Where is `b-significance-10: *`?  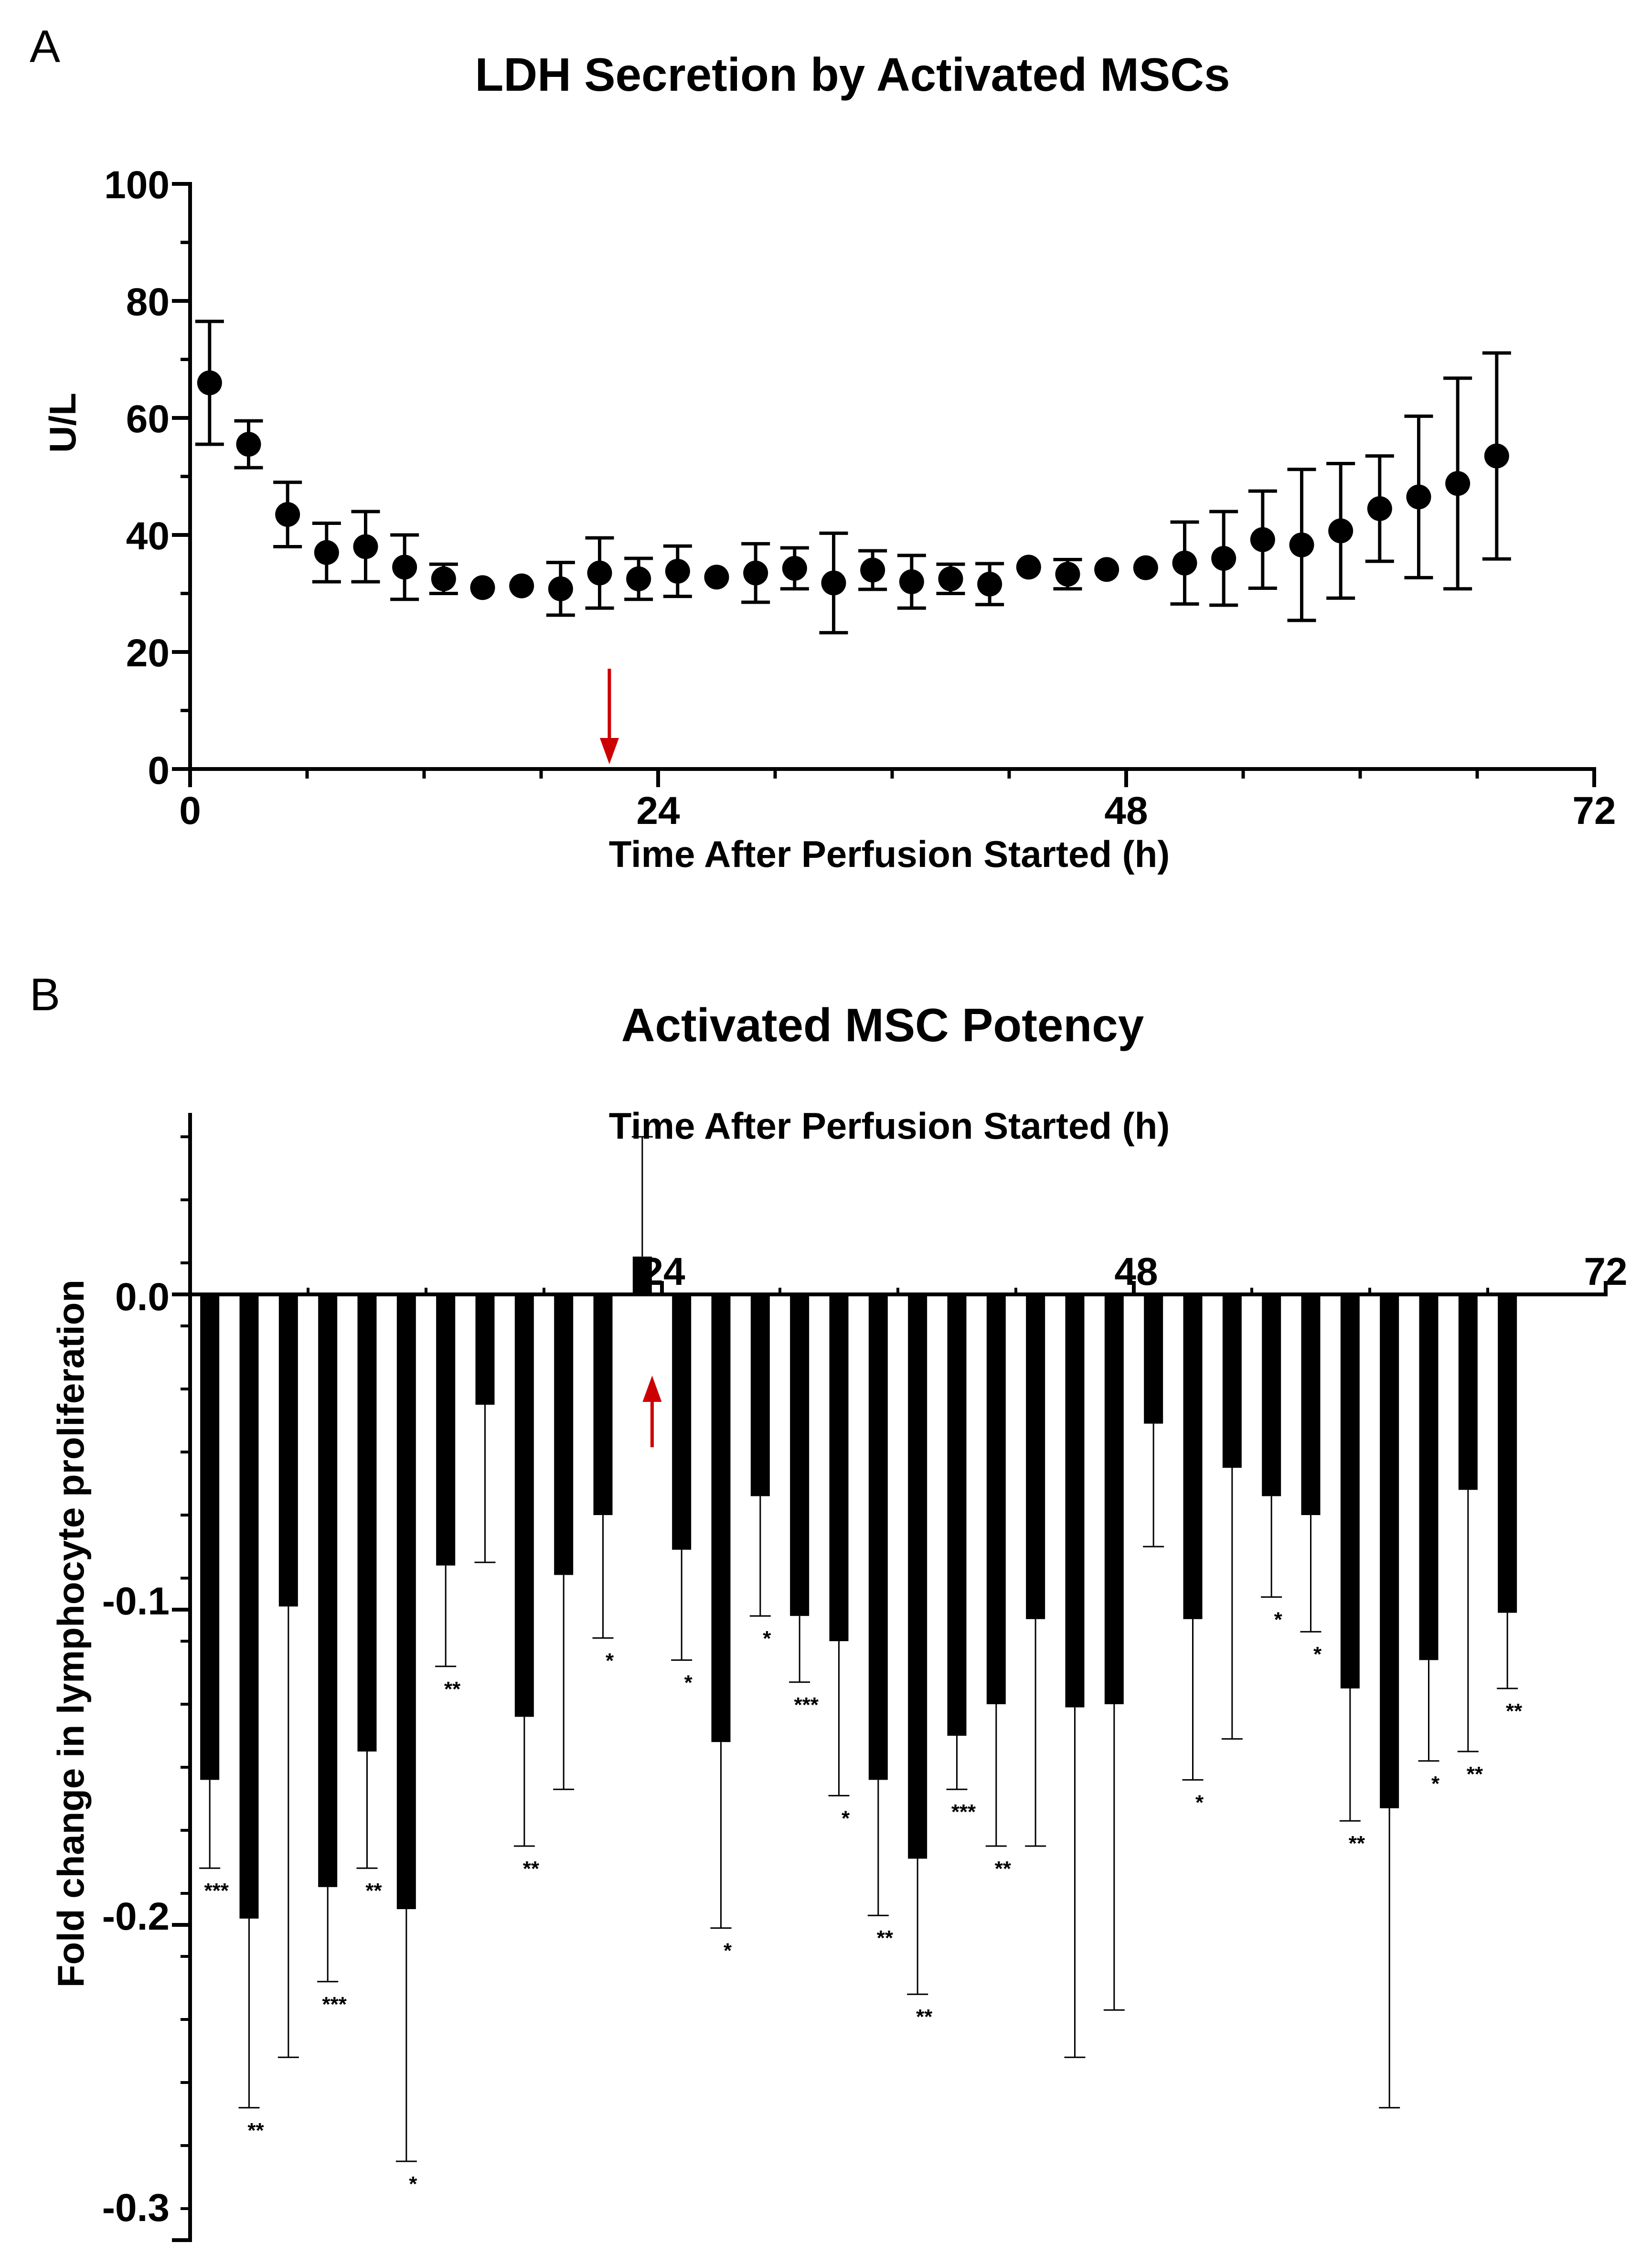
b-significance-10: * is located at coordinates (610, 1661).